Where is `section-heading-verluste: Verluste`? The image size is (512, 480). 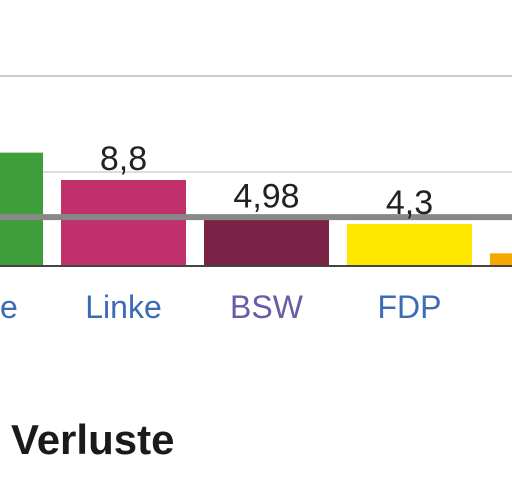 section-heading-verluste: Verluste is located at coordinates (93, 439).